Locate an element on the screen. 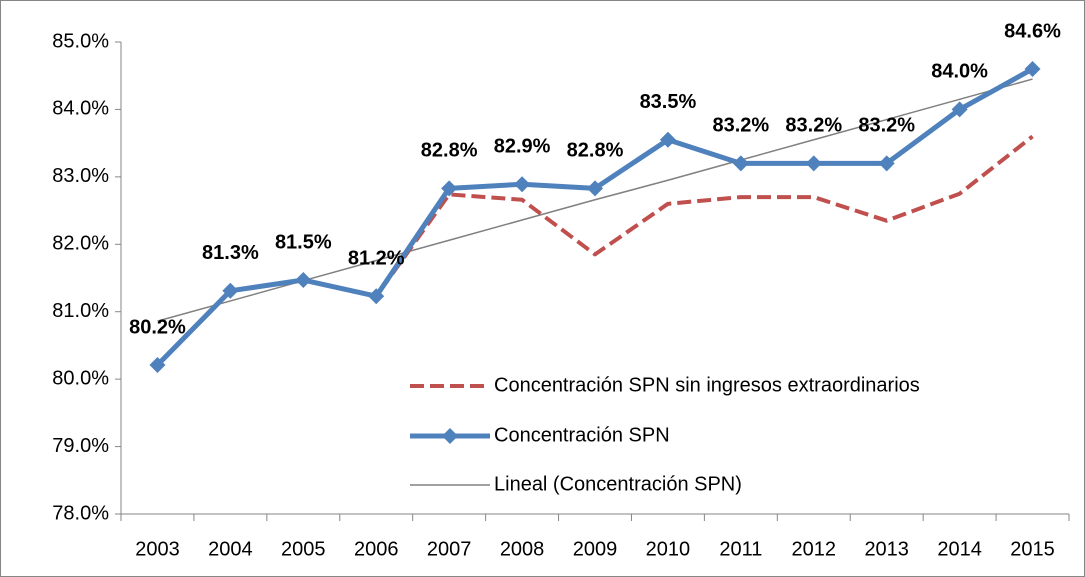 This screenshot has width=1085, height=577. x-tick-label: 2006 is located at coordinates (376, 549).